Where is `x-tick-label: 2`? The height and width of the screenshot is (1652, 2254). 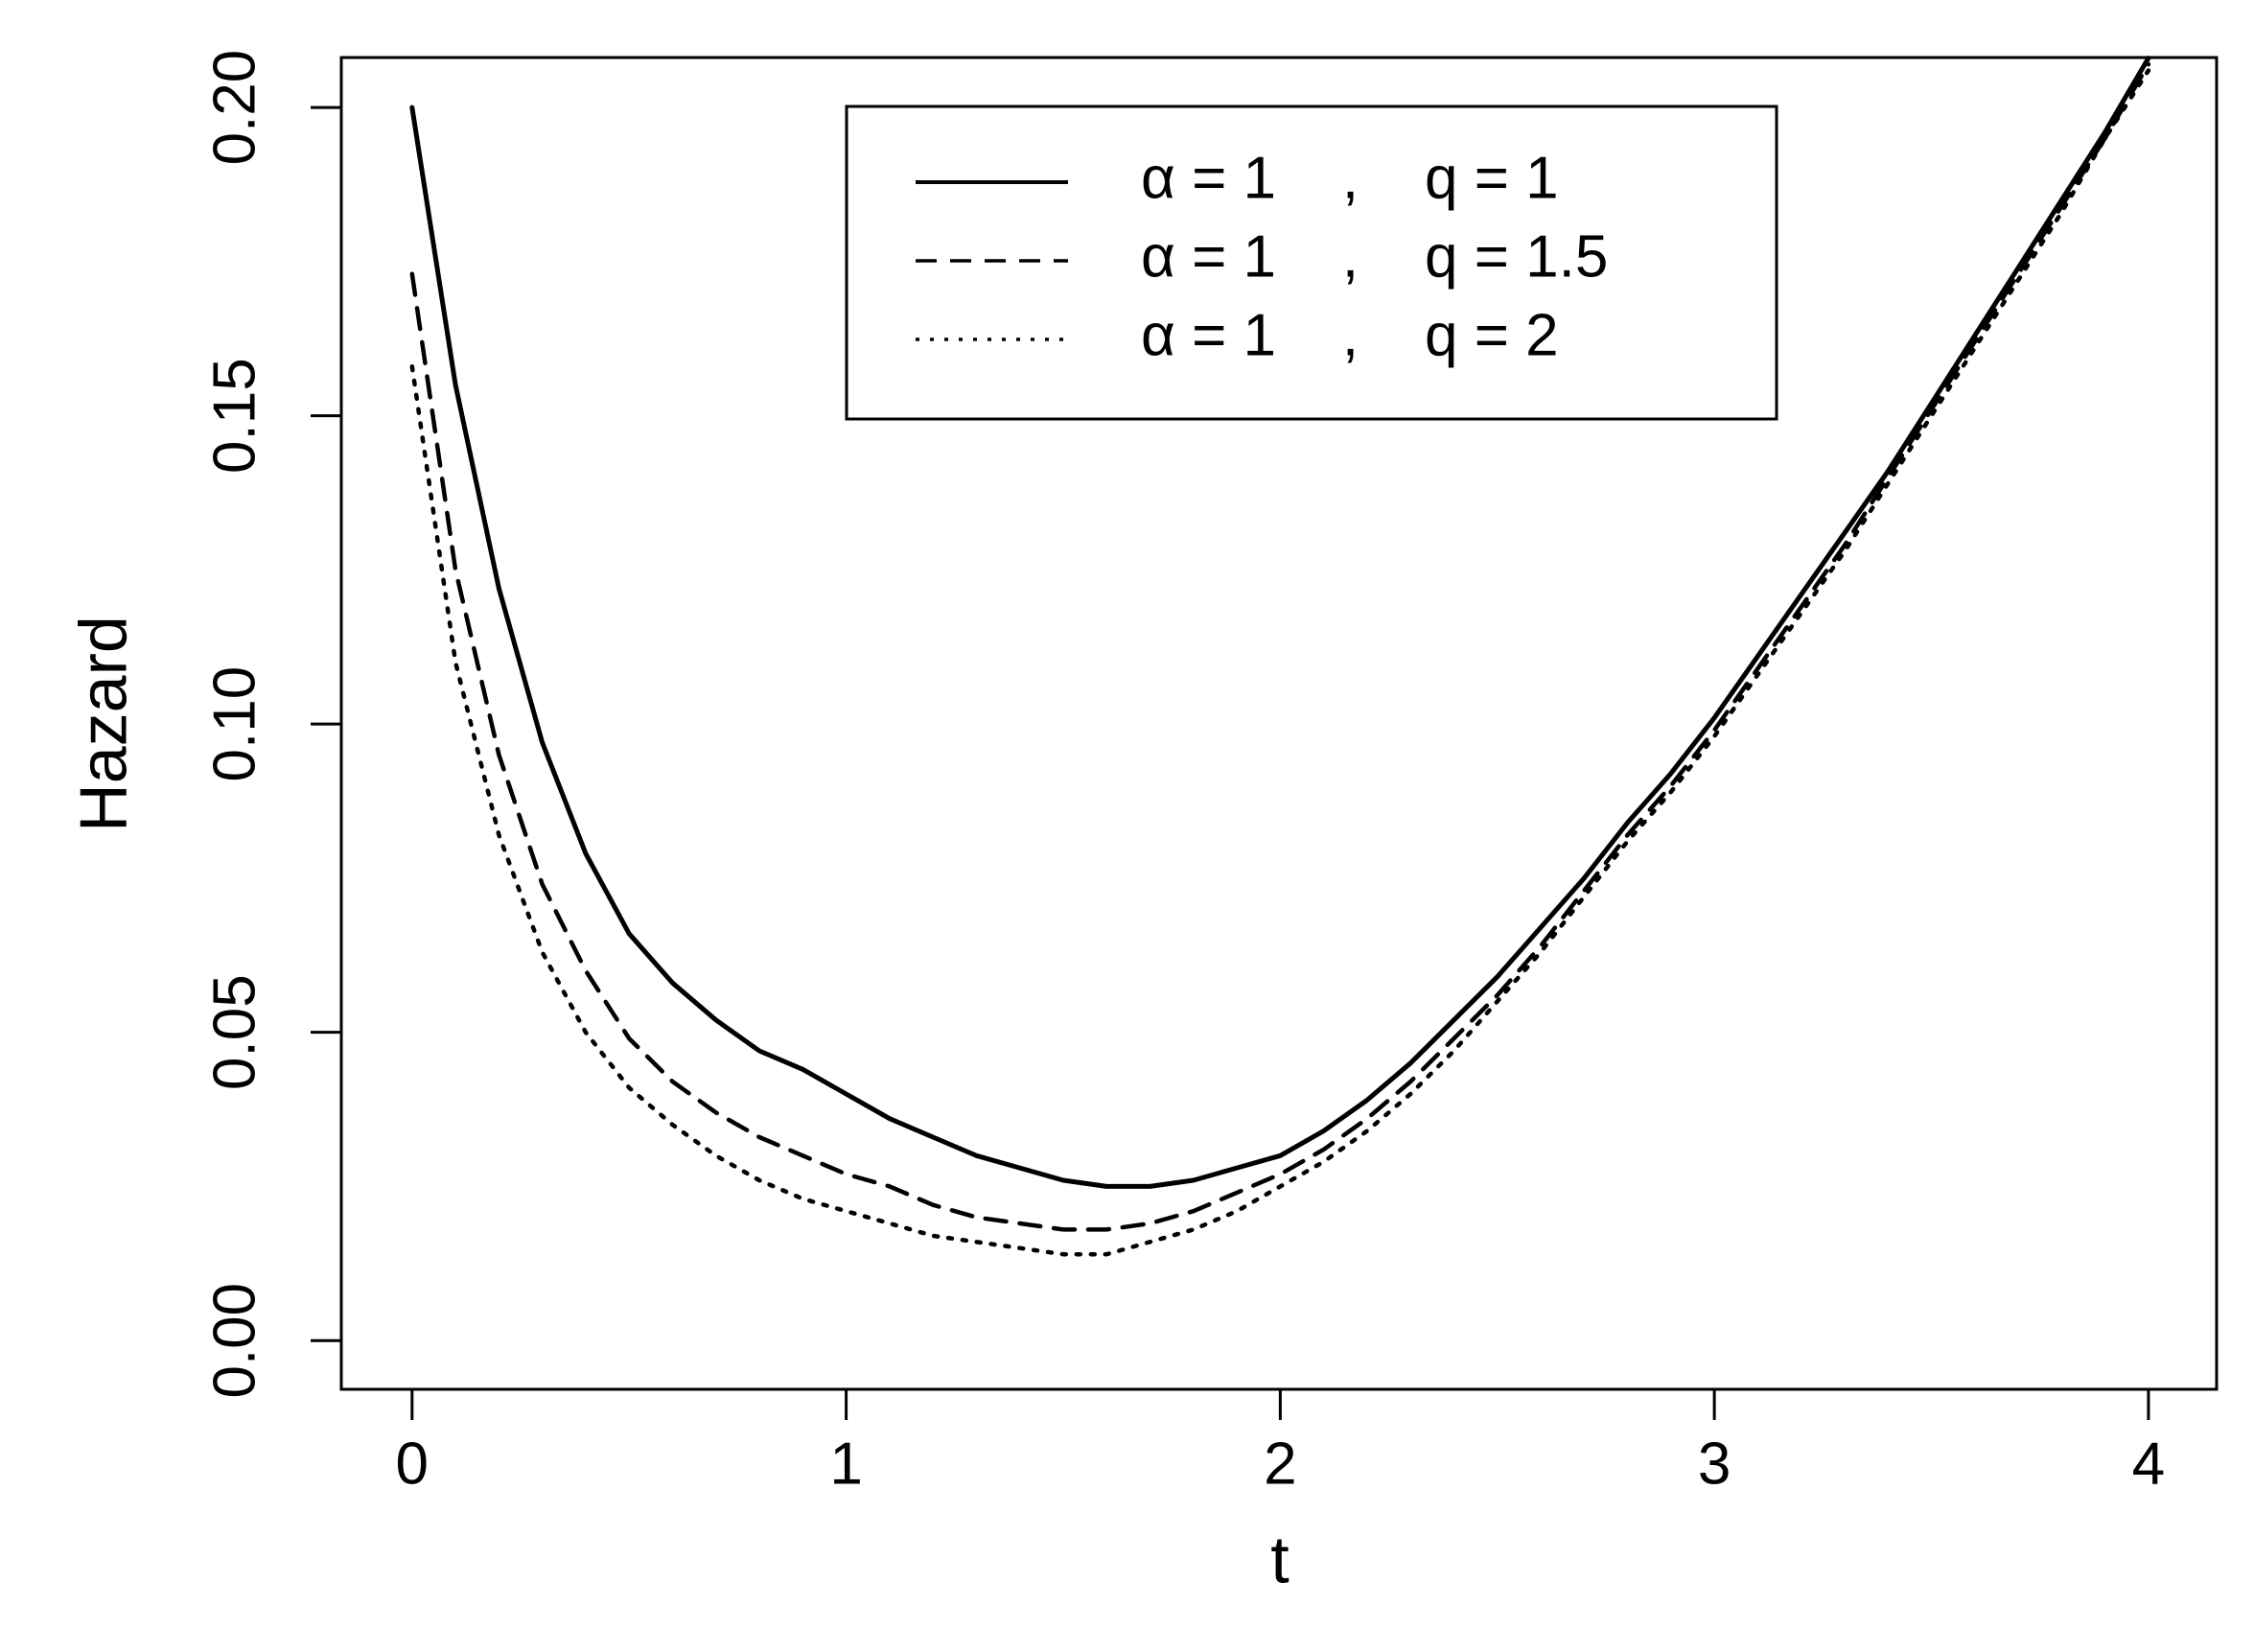 x-tick-label: 2 is located at coordinates (1280, 1464).